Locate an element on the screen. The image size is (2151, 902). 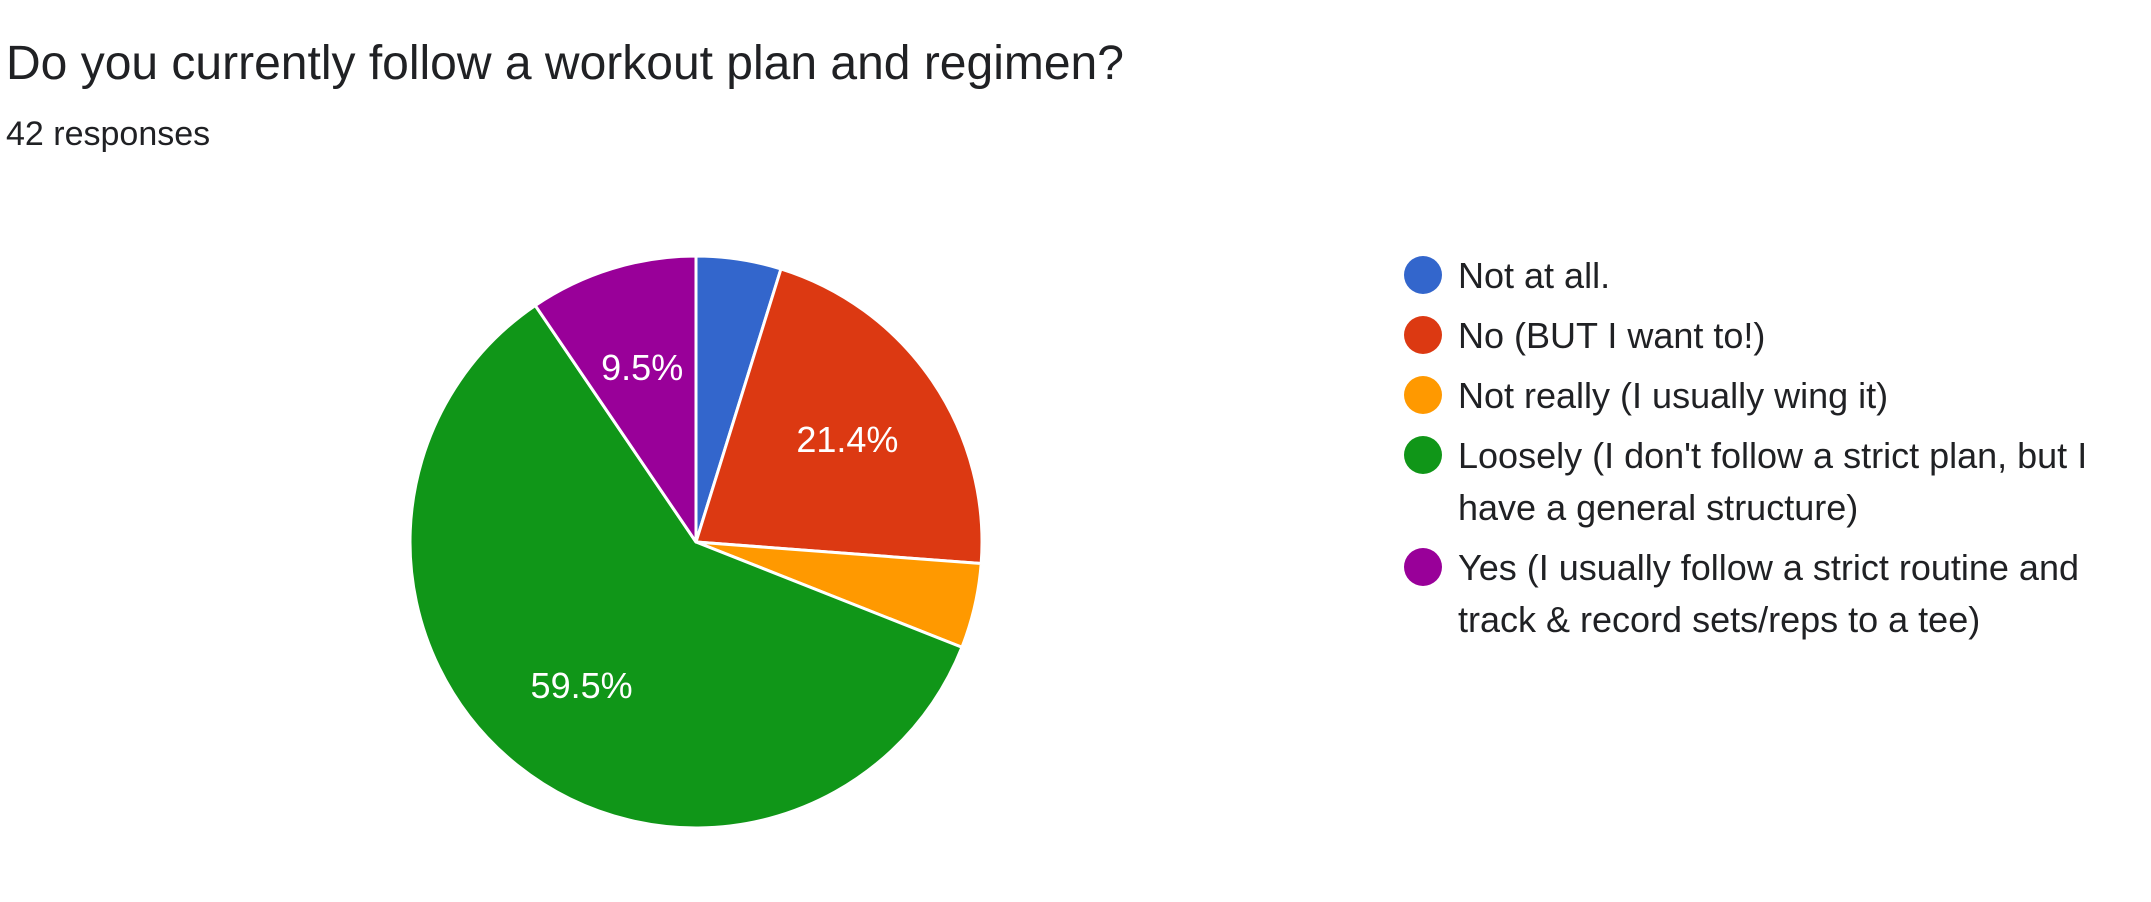
legend-label: Not at all. is located at coordinates (1534, 275).